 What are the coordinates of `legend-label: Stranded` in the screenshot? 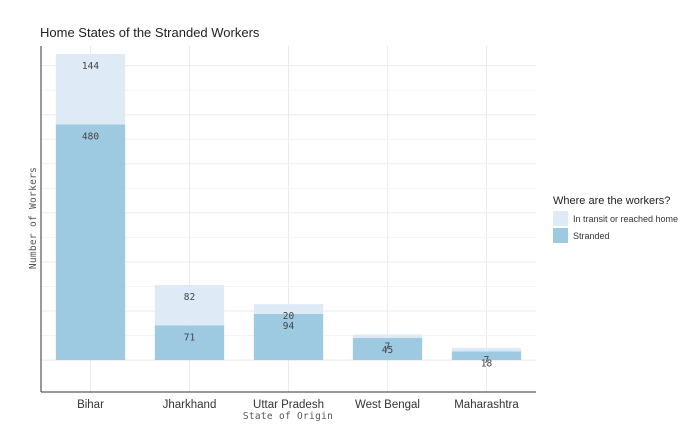 It's located at (591, 236).